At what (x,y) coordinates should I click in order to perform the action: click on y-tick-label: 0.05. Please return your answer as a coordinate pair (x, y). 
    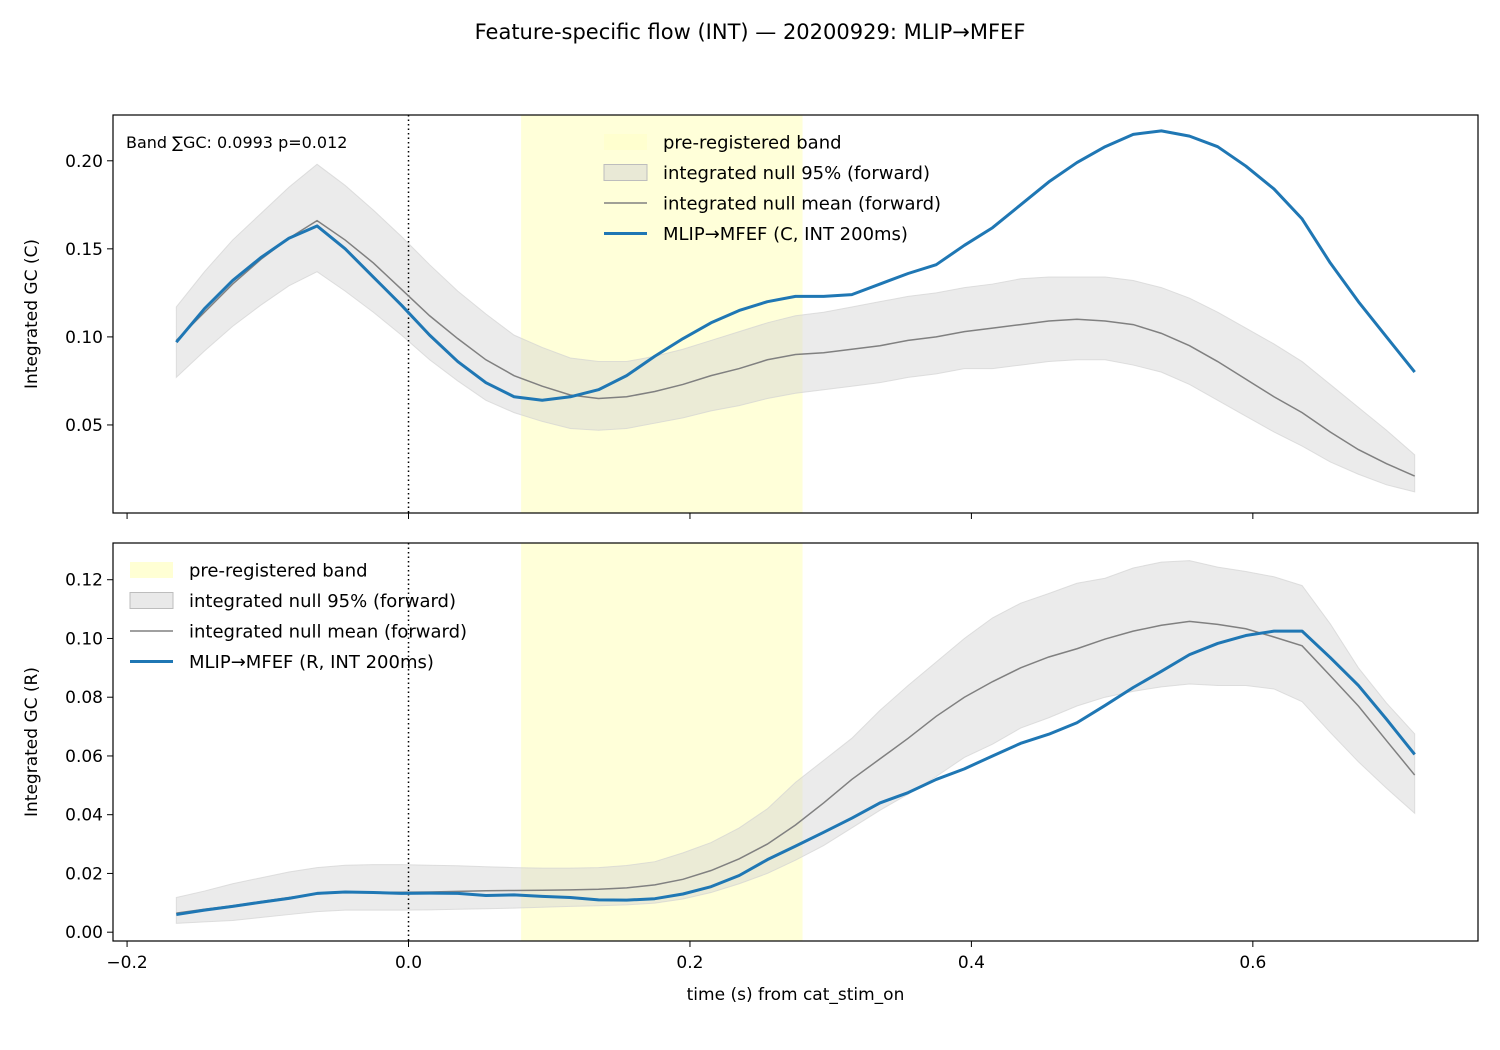
    Looking at the image, I should click on (84, 426).